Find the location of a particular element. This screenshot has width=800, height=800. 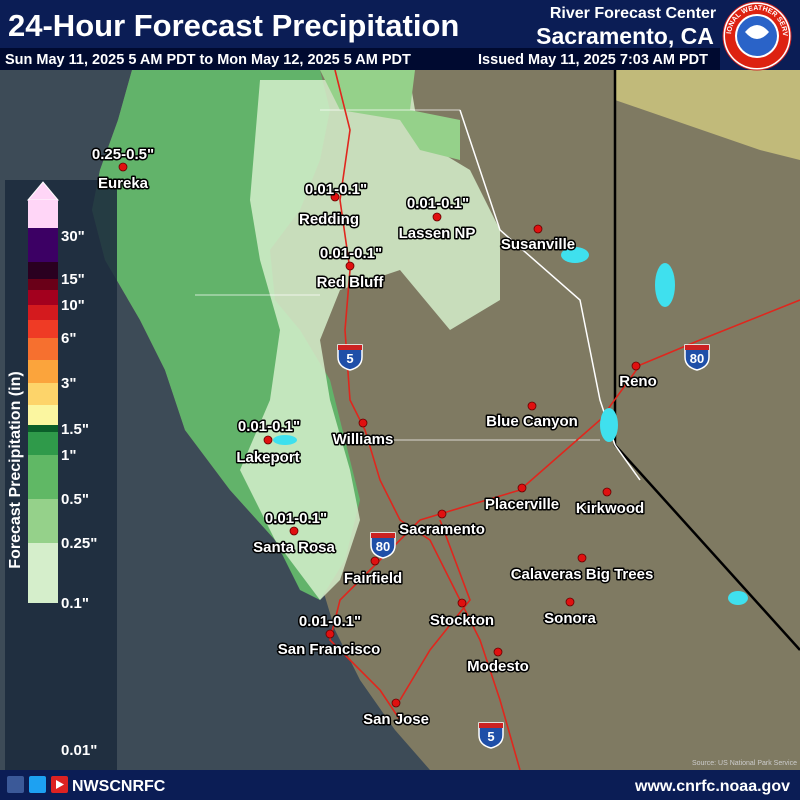

city-label: Santa Rosa is located at coordinates (294, 547).